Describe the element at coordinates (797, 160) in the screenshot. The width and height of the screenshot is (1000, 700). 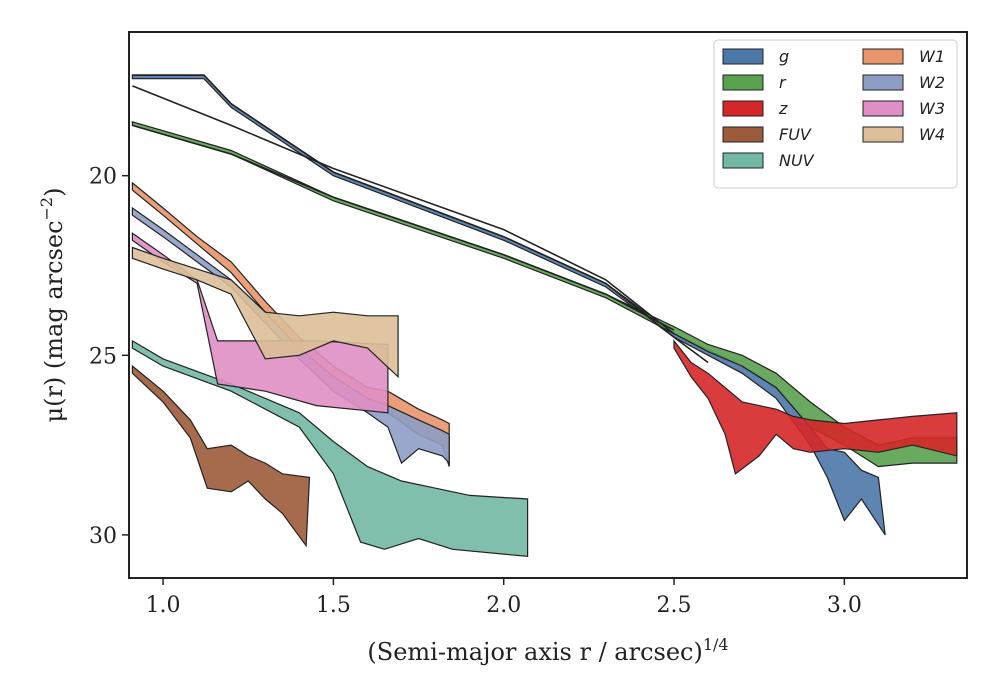
I see `legend-label-nuv: NUV` at that location.